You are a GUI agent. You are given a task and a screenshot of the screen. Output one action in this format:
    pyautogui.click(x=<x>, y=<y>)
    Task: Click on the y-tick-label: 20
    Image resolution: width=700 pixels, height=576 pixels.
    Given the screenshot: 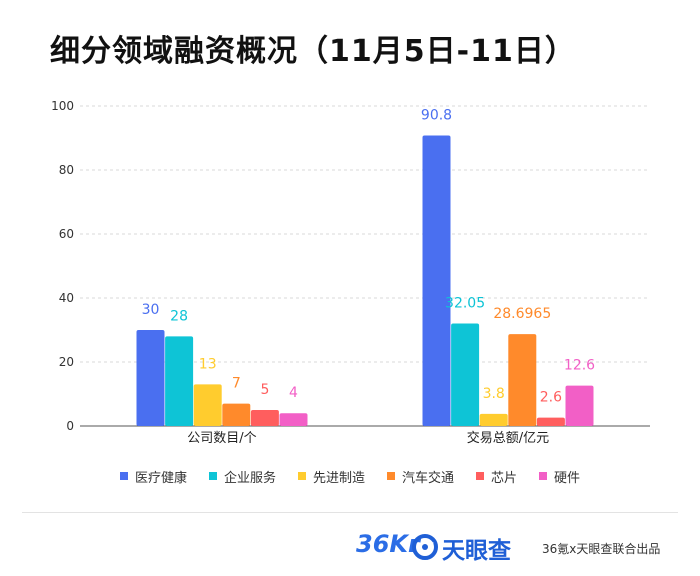 What is the action you would take?
    pyautogui.click(x=66, y=362)
    